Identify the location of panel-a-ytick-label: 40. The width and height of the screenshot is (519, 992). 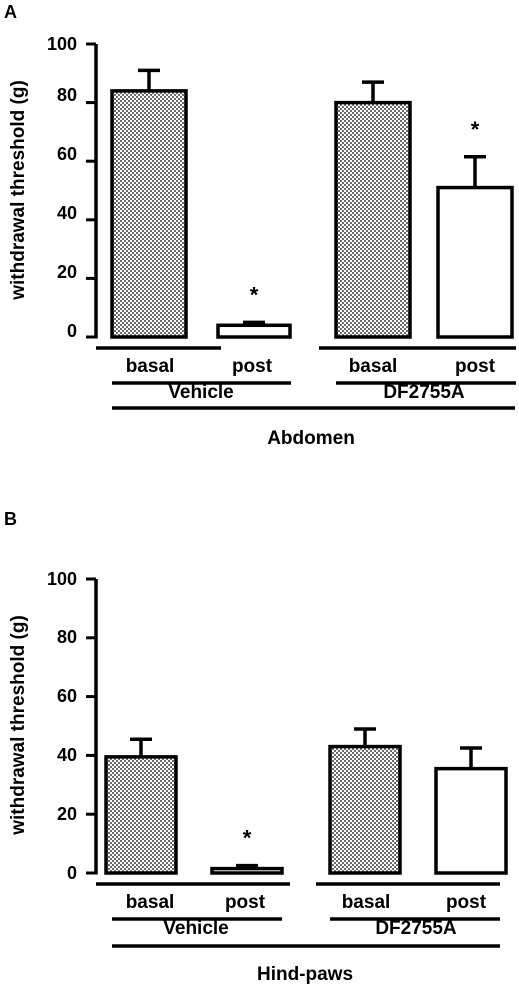
(67, 213).